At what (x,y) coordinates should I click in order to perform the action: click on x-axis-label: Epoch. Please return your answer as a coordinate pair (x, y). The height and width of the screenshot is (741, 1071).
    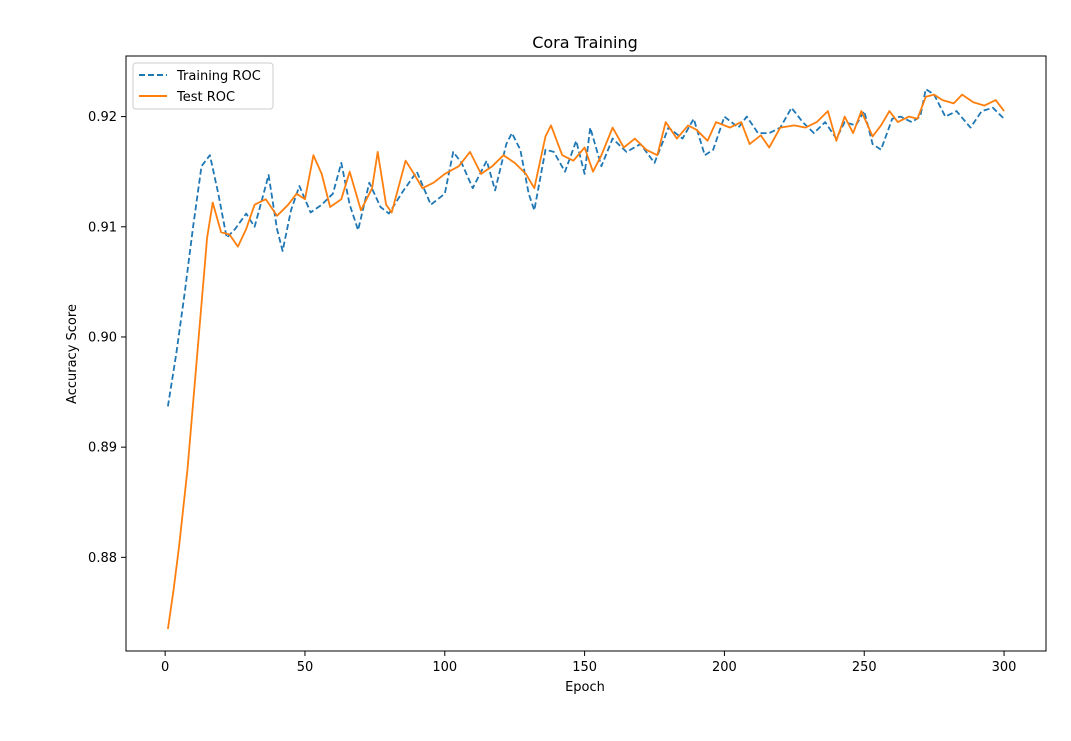
    Looking at the image, I should click on (585, 687).